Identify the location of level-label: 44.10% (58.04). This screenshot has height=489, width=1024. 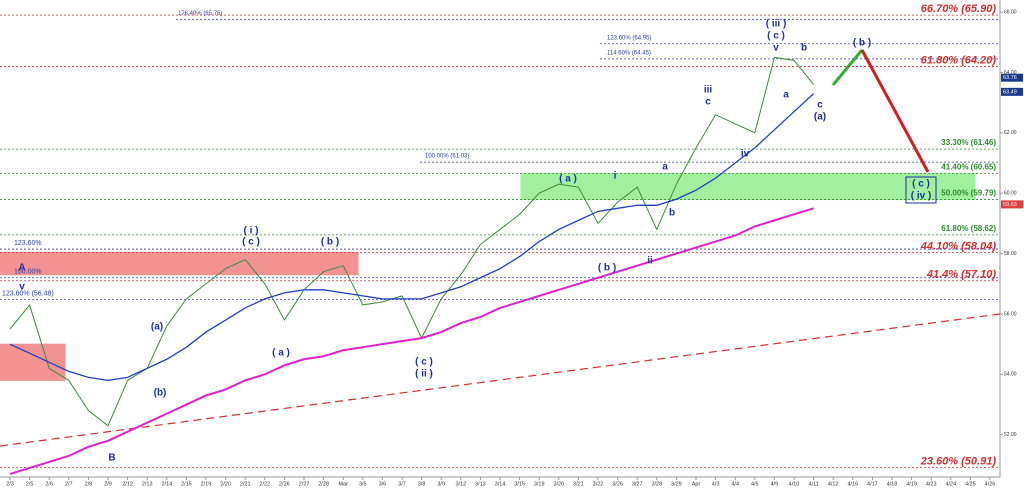
(958, 246).